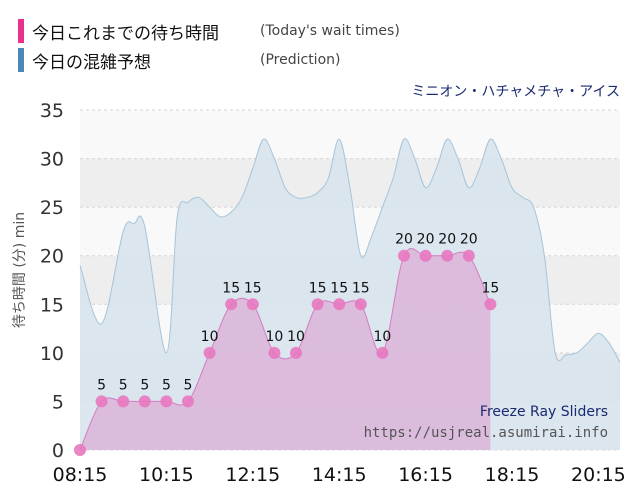  Describe the element at coordinates (20, 270) in the screenshot. I see `y-axis-label: 待ち時間 (分) min` at that location.